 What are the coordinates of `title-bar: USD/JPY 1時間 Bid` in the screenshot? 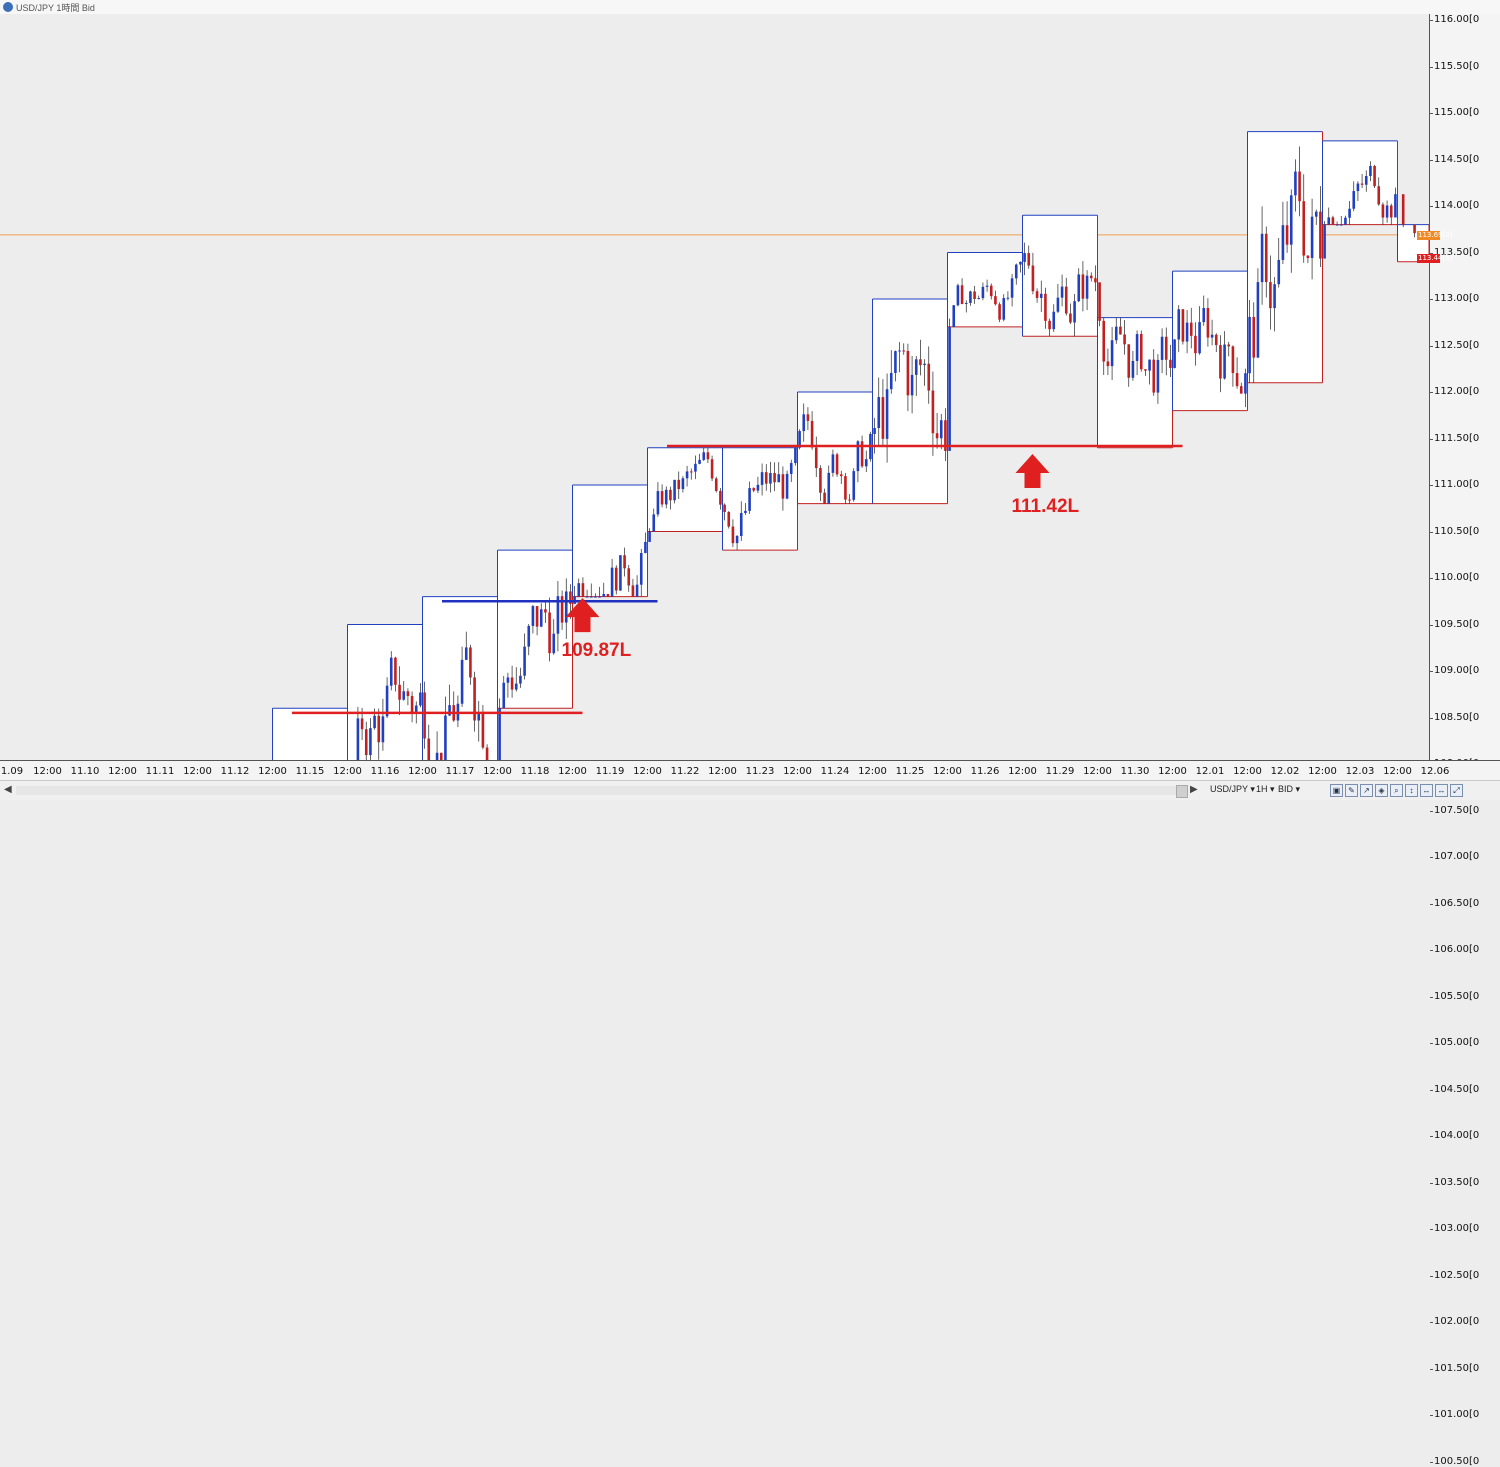 It's located at (750, 7).